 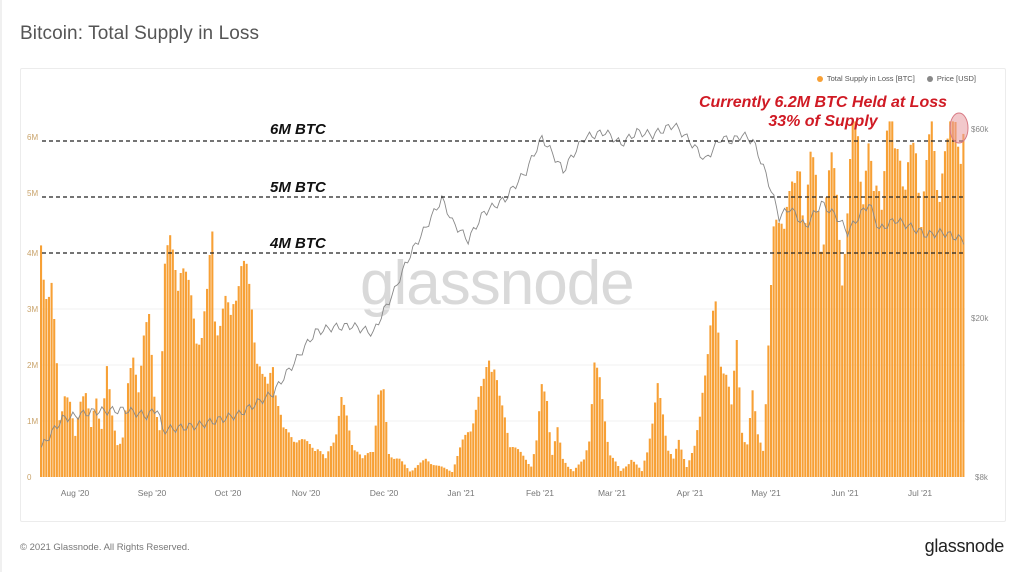 What do you see at coordinates (33, 137) in the screenshot?
I see `y-tick-6m: 6M` at bounding box center [33, 137].